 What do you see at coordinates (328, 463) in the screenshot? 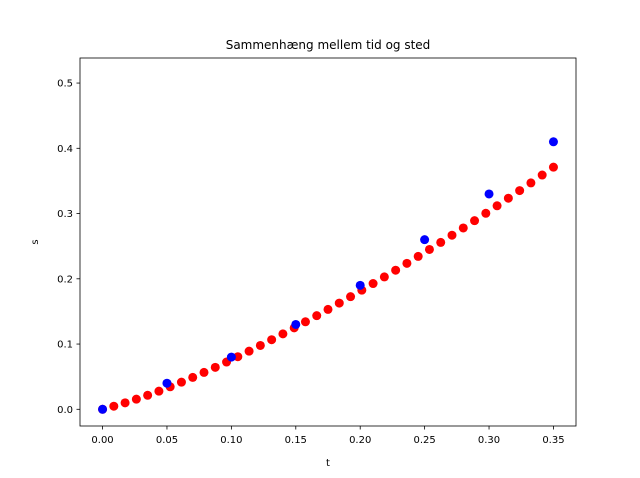
I see `x-axis-label: t` at bounding box center [328, 463].